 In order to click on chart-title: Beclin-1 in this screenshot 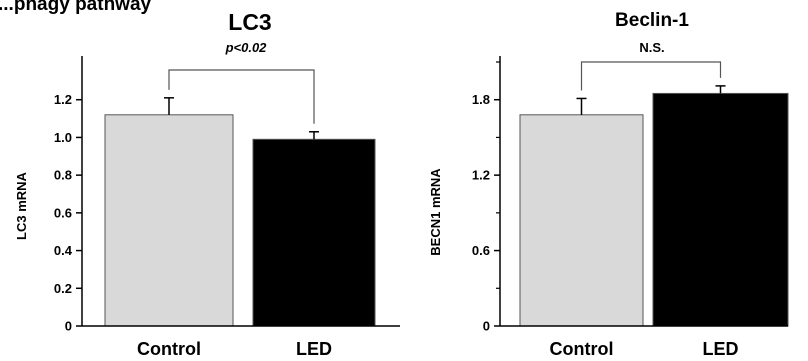, I will do `click(652, 20)`.